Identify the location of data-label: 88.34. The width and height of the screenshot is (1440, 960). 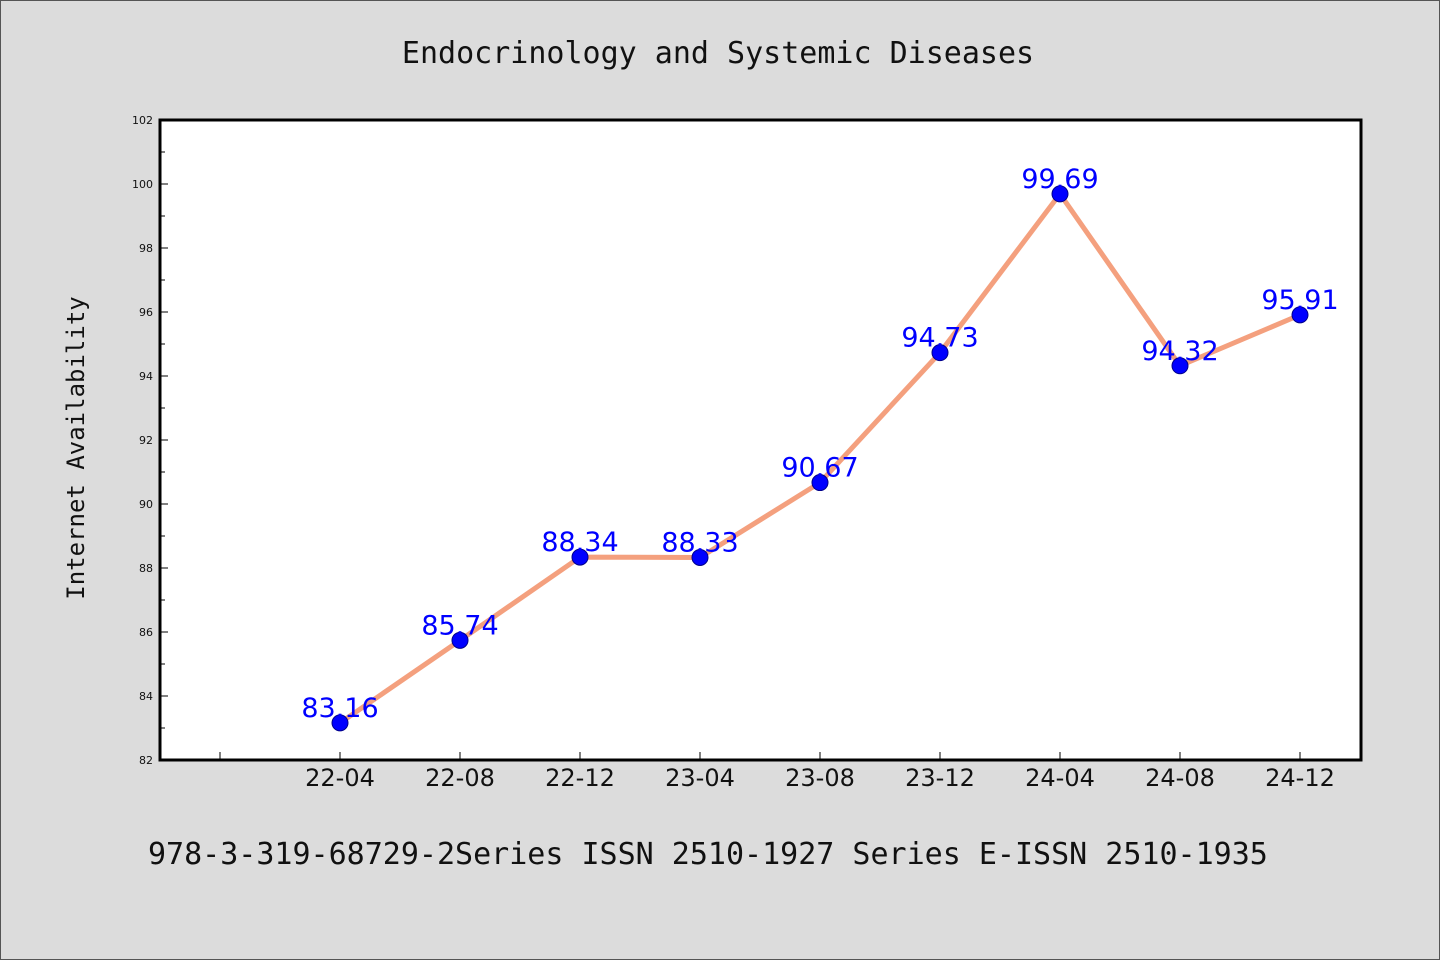
(579, 542).